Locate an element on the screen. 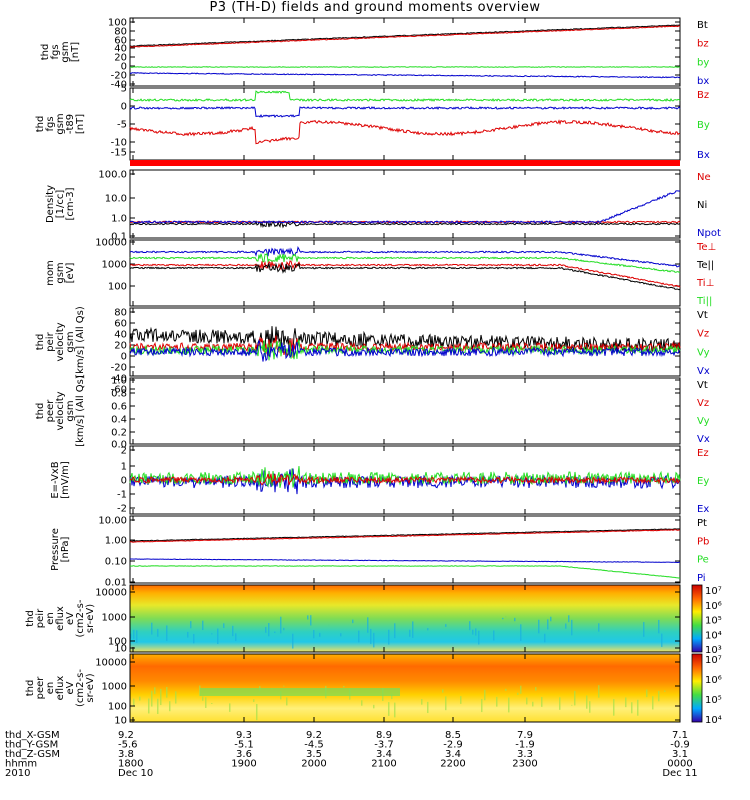 The image size is (750, 800). panel-pressure: 10.00 1.00 0.10 0.01 Pressure [nPa] Pt Pb Pe Pi is located at coordinates (379, 552).